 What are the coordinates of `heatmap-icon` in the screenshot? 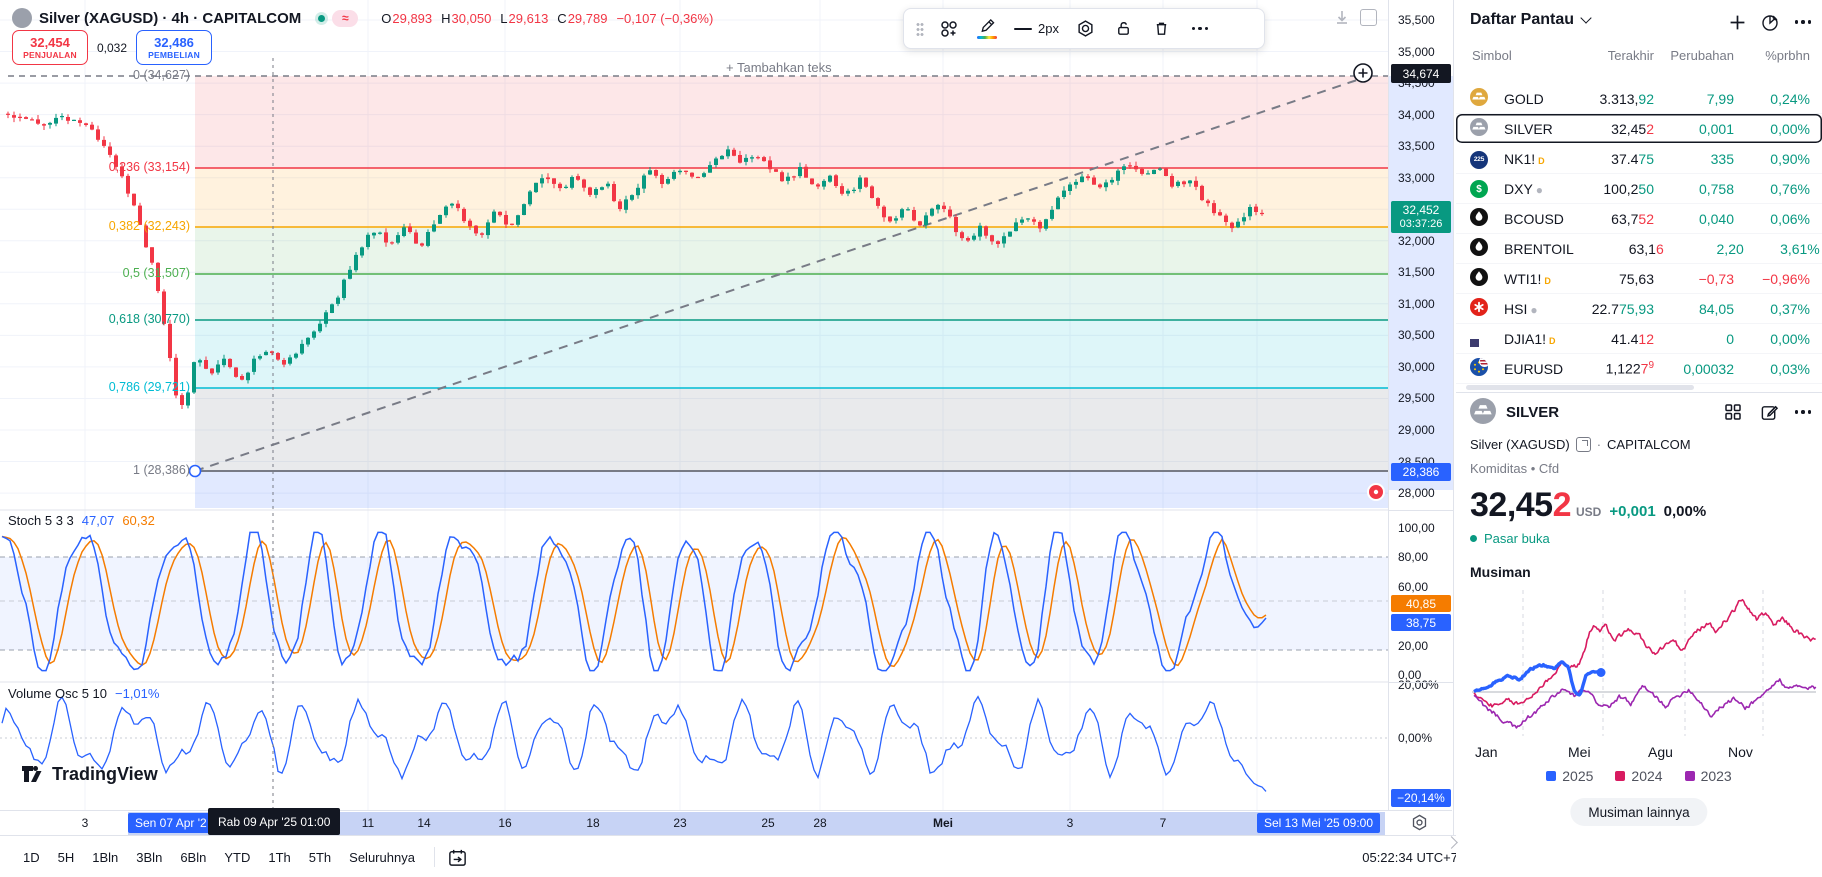 It's located at (1771, 22).